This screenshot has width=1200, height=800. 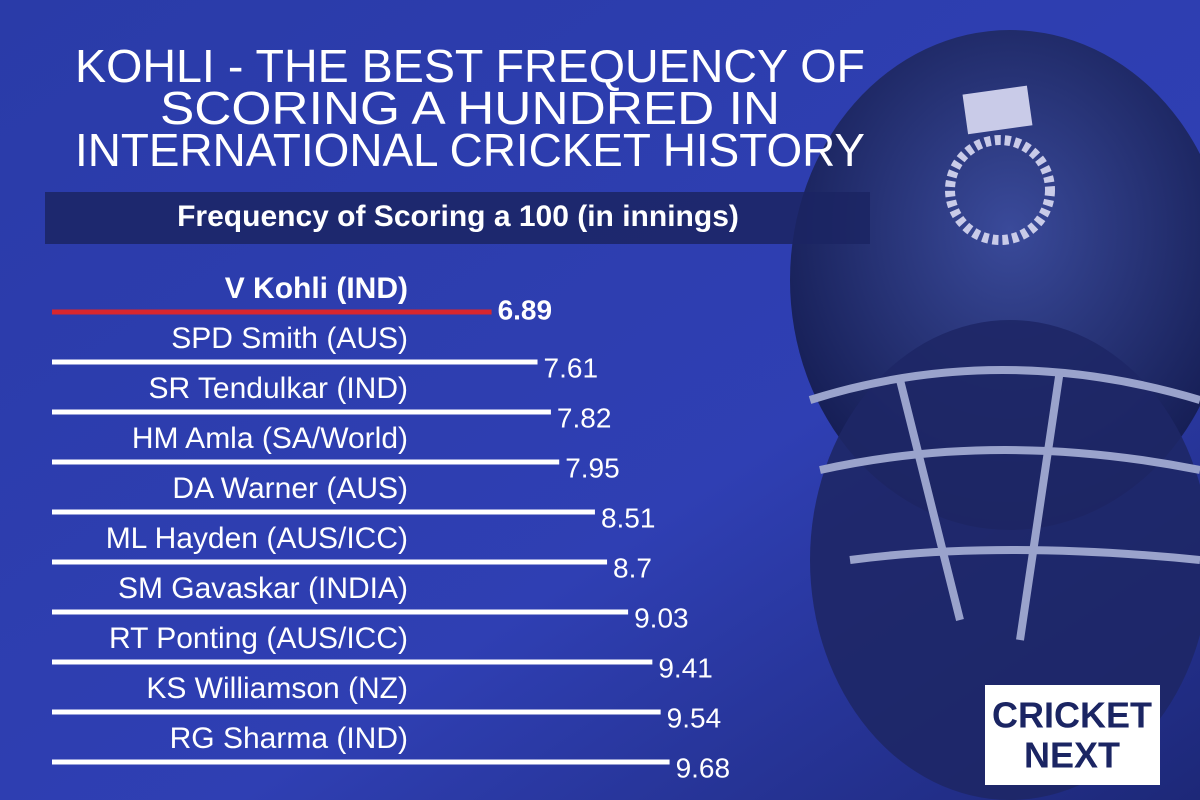 I want to click on value-label: 8.7, so click(x=632, y=567).